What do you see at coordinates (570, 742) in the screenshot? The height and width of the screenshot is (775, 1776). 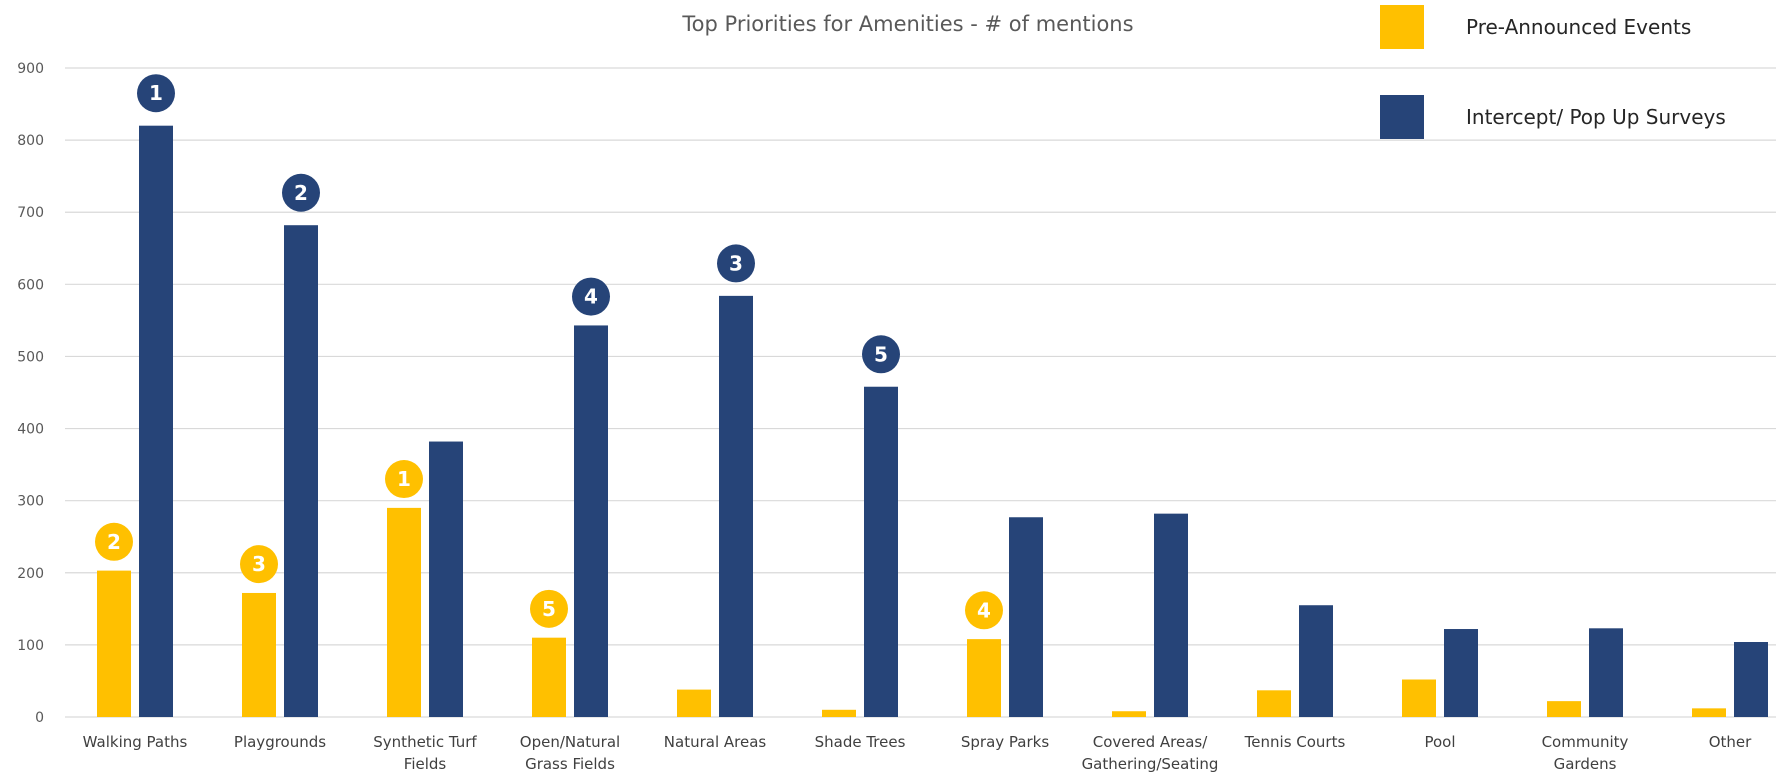 I see `x-category-label: Open/Natural` at bounding box center [570, 742].